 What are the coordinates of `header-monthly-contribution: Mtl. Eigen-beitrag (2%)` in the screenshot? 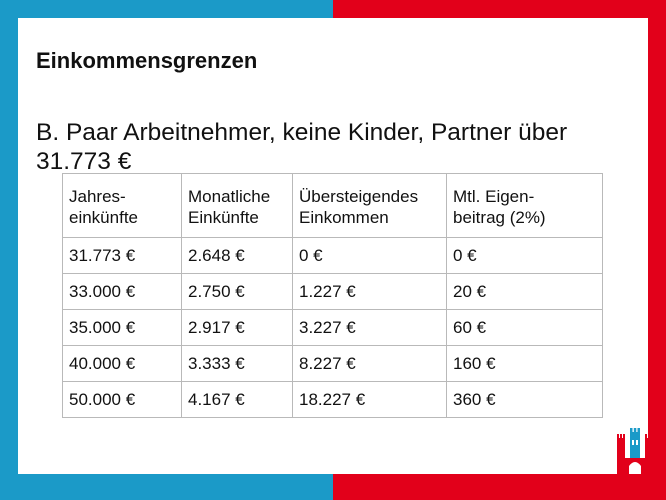 It's located at (524, 205).